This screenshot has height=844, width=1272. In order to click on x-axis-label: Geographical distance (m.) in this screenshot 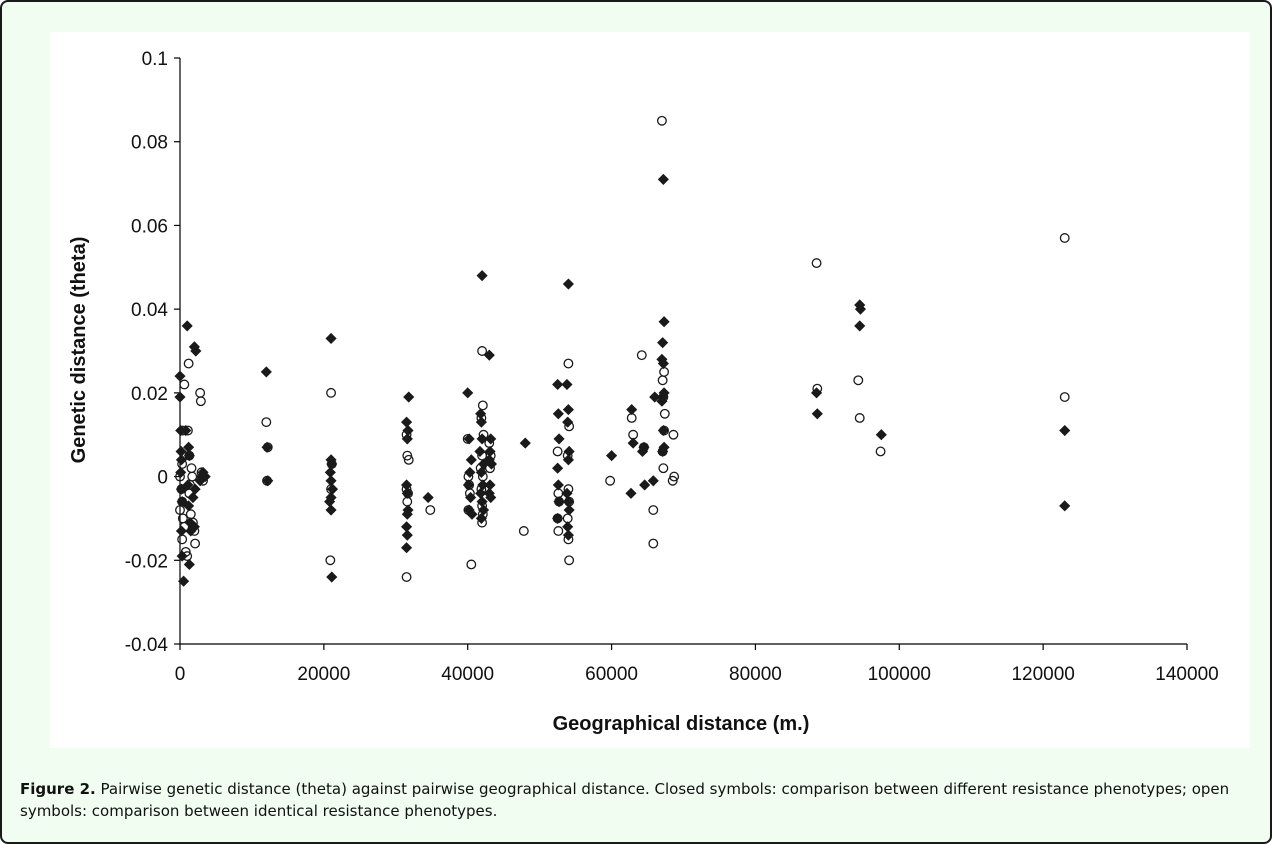, I will do `click(681, 724)`.